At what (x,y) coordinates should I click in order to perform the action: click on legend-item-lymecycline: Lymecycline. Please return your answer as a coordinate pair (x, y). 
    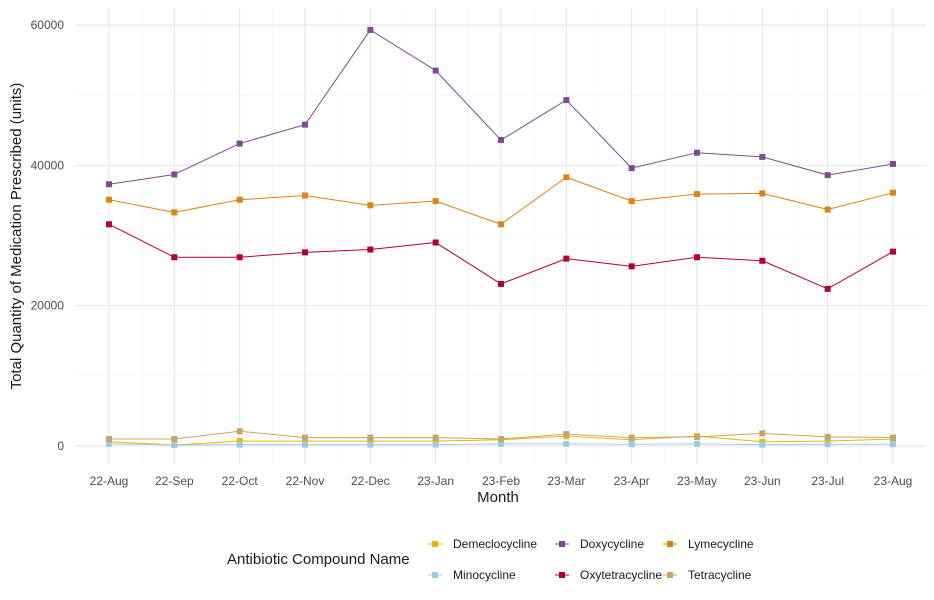
    Looking at the image, I should click on (708, 544).